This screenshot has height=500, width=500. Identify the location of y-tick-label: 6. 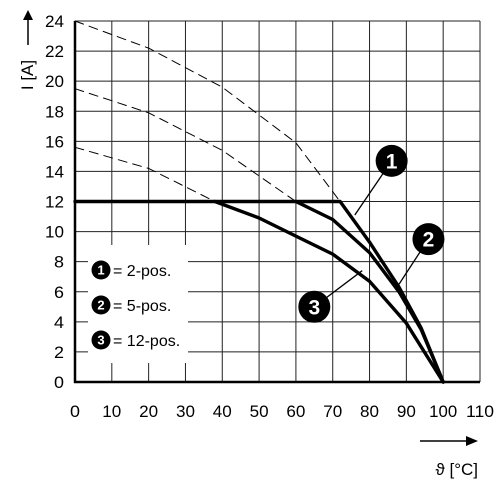
(59, 292).